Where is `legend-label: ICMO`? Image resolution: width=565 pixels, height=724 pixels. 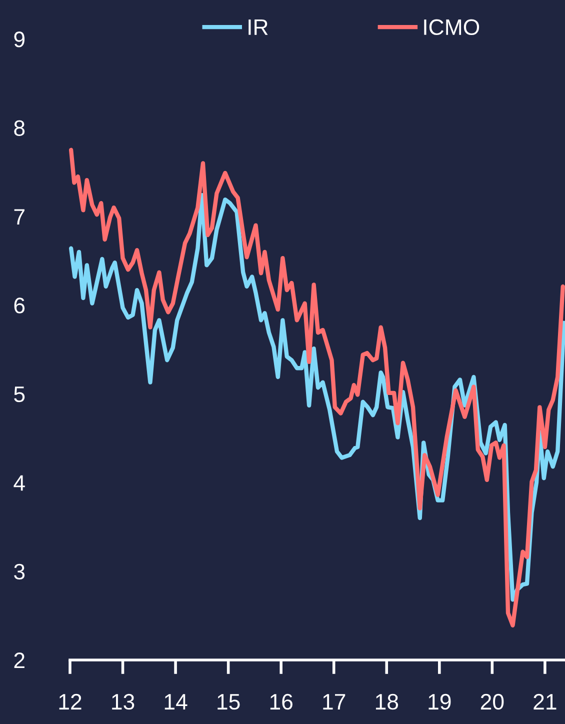
legend-label: ICMO is located at coordinates (452, 27).